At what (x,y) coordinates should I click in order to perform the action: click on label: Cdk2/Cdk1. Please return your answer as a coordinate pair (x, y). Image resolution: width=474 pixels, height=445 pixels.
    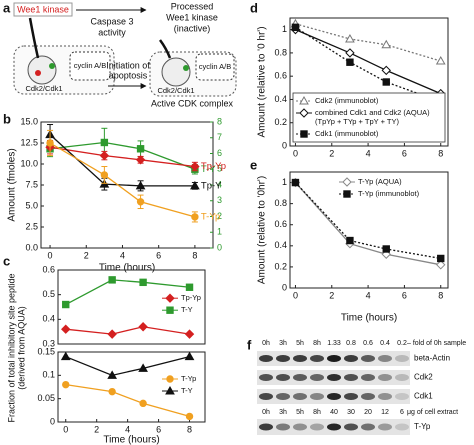
    Looking at the image, I should click on (175, 90).